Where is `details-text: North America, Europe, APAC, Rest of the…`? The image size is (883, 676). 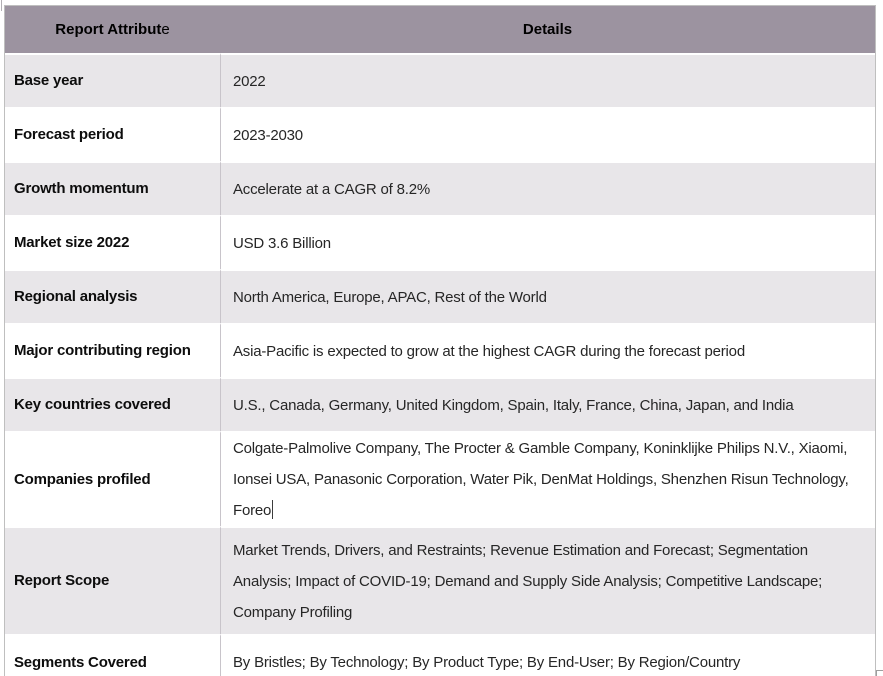 details-text: North America, Europe, APAC, Rest of the… is located at coordinates (390, 297).